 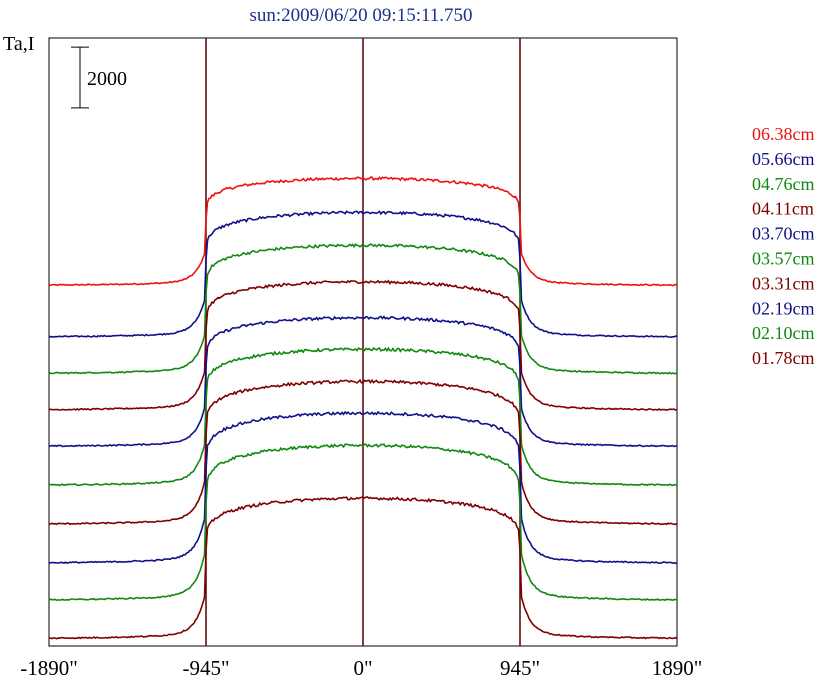 I want to click on series-line-04.76cm, so click(x=363, y=308).